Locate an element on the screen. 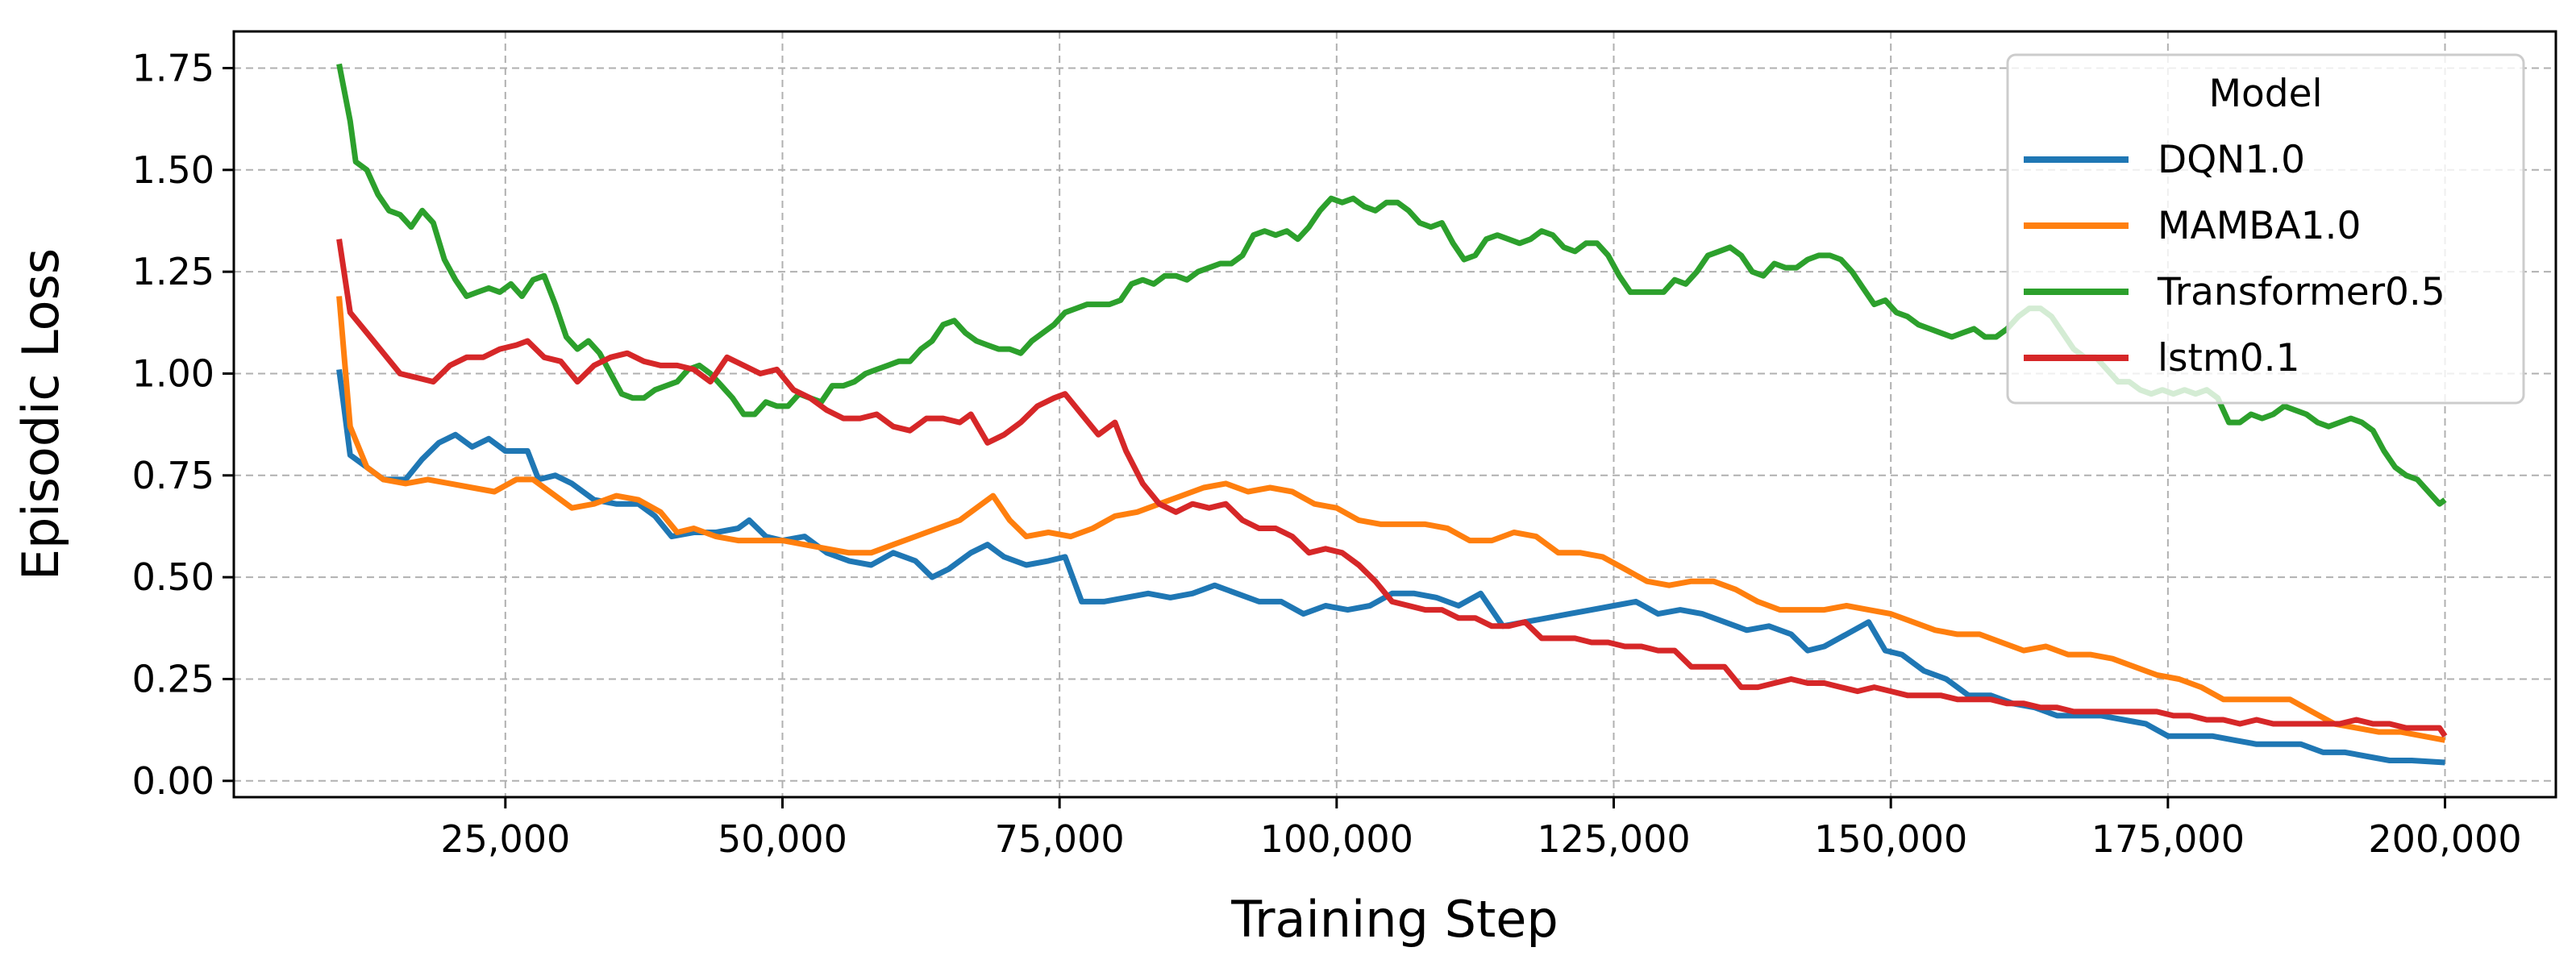  legend-box is located at coordinates (2266, 229).